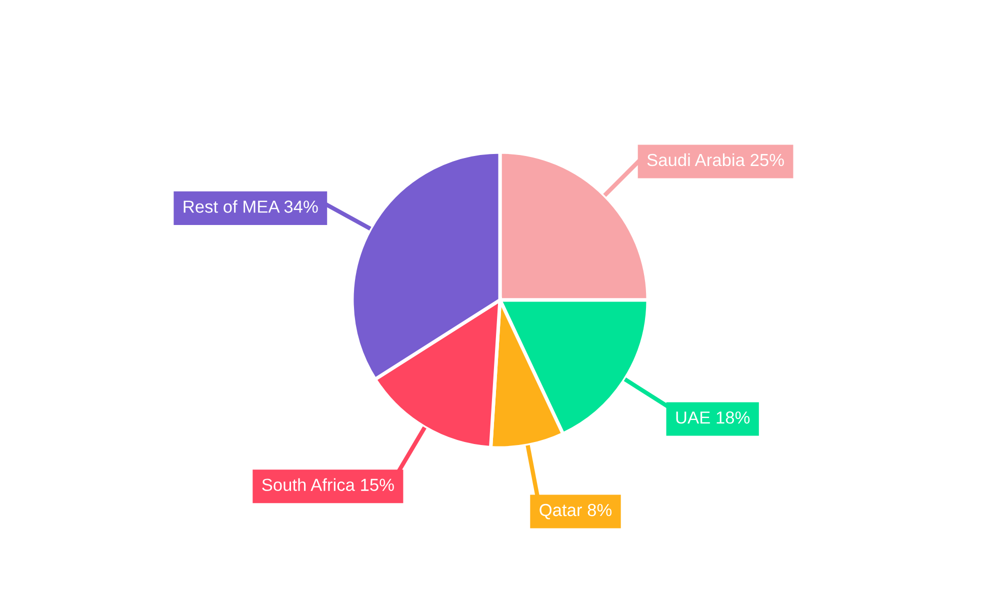  Describe the element at coordinates (715, 159) in the screenshot. I see `slice-label: Saudi Arabia 25%` at that location.